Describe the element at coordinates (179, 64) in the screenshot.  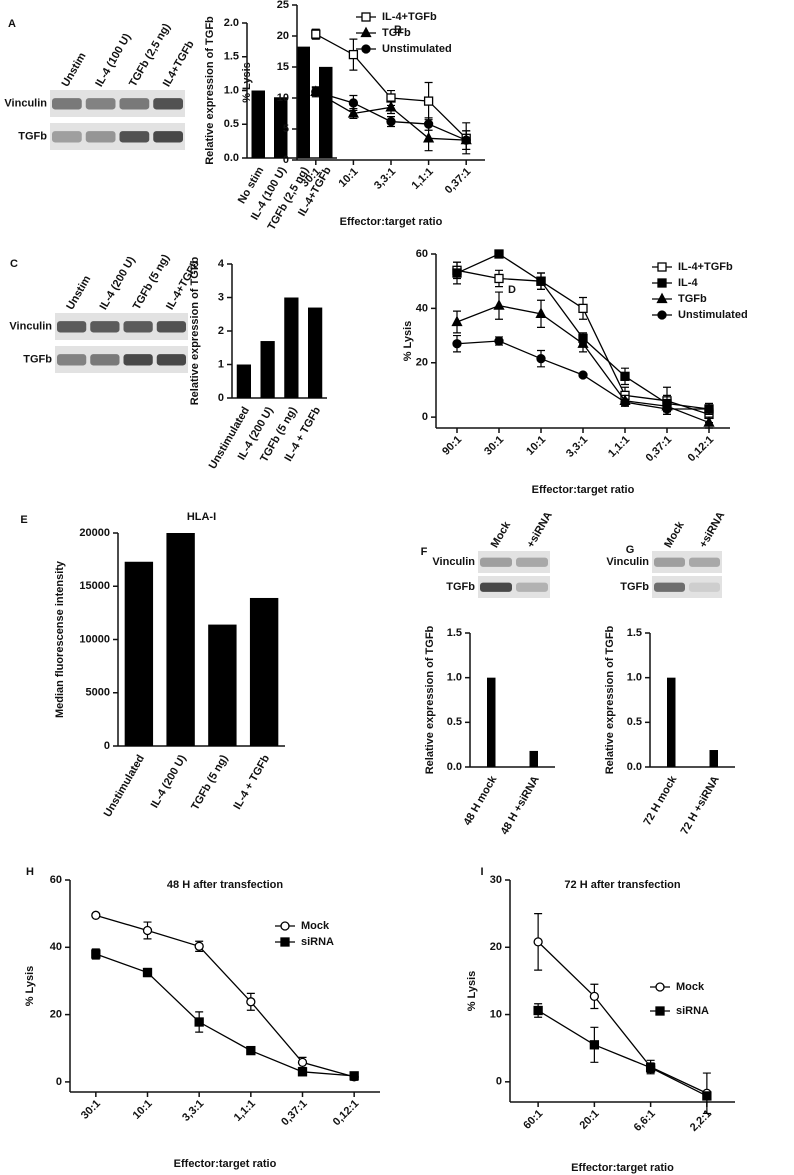
I see `blot-lane-label: IL4+TGFb` at that location.